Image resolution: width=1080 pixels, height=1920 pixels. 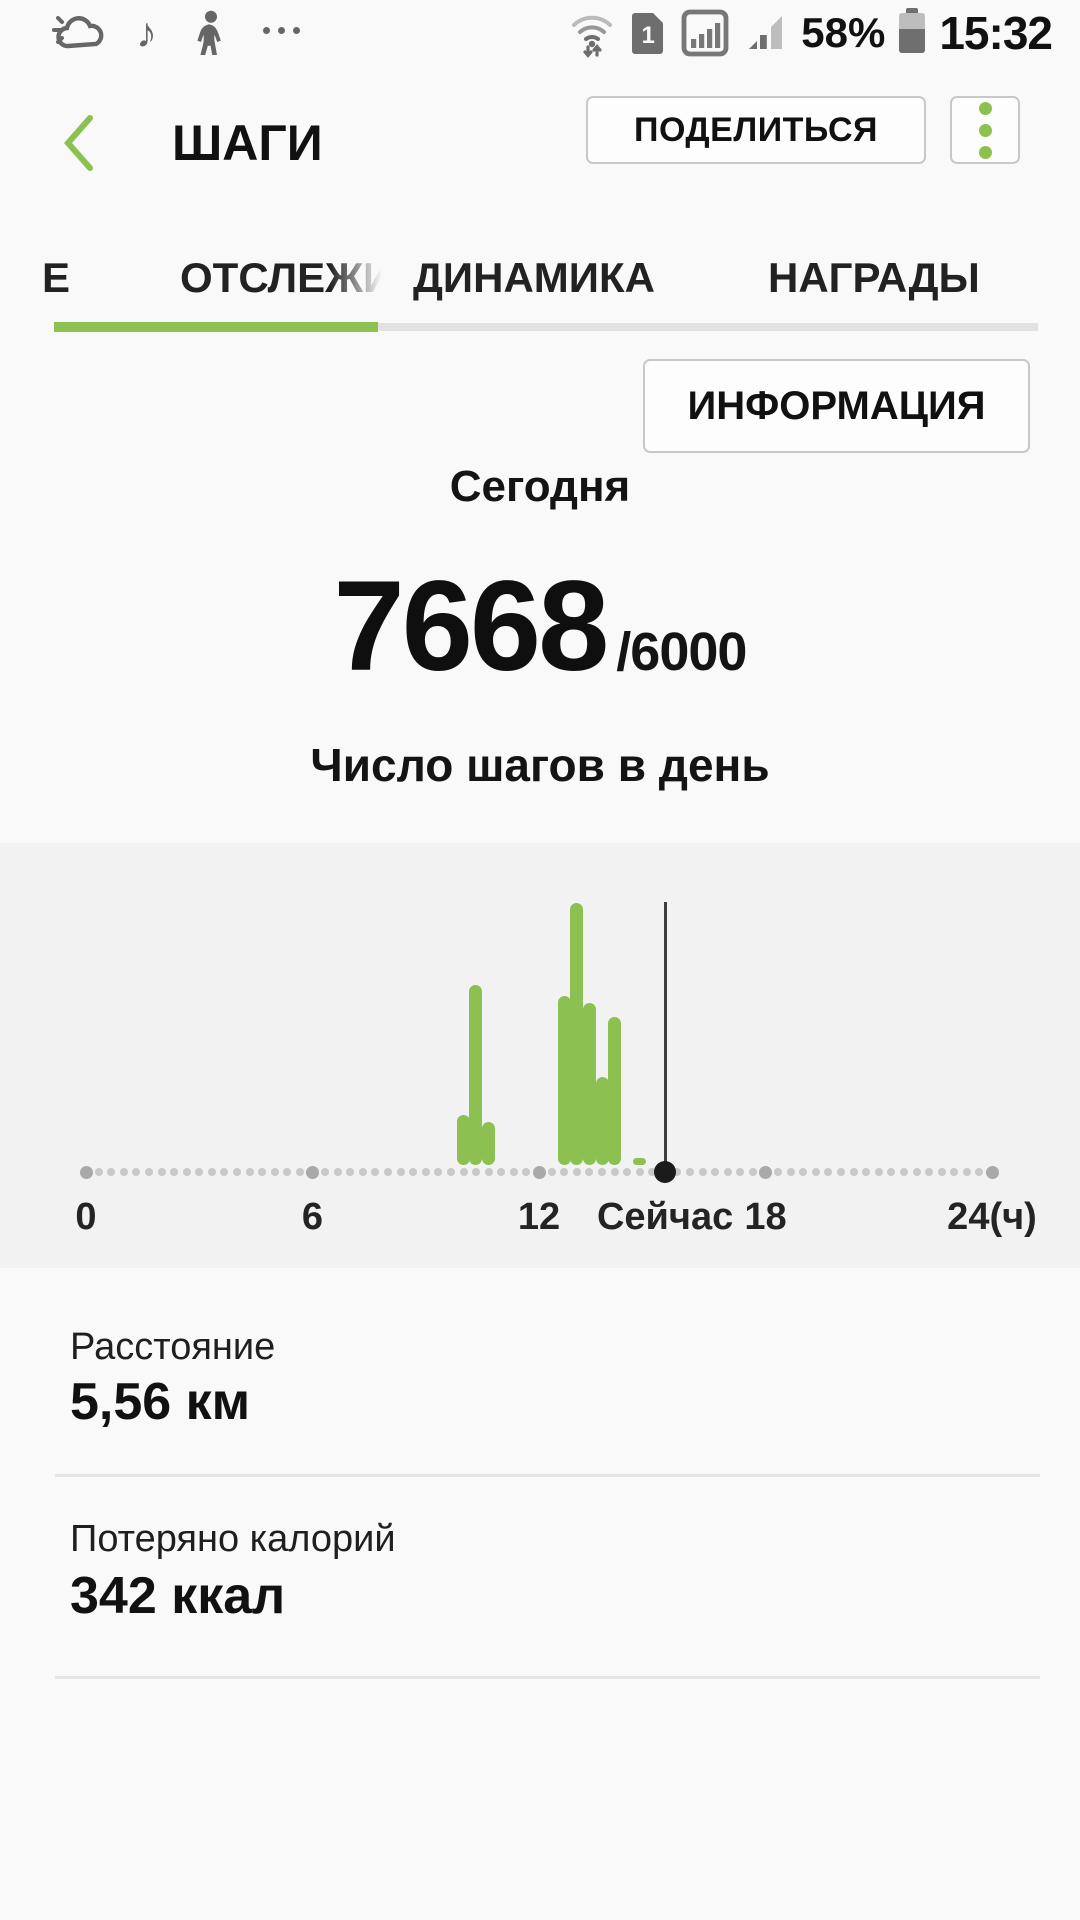 What do you see at coordinates (86, 1217) in the screenshot?
I see `axis-tick-label: 0` at bounding box center [86, 1217].